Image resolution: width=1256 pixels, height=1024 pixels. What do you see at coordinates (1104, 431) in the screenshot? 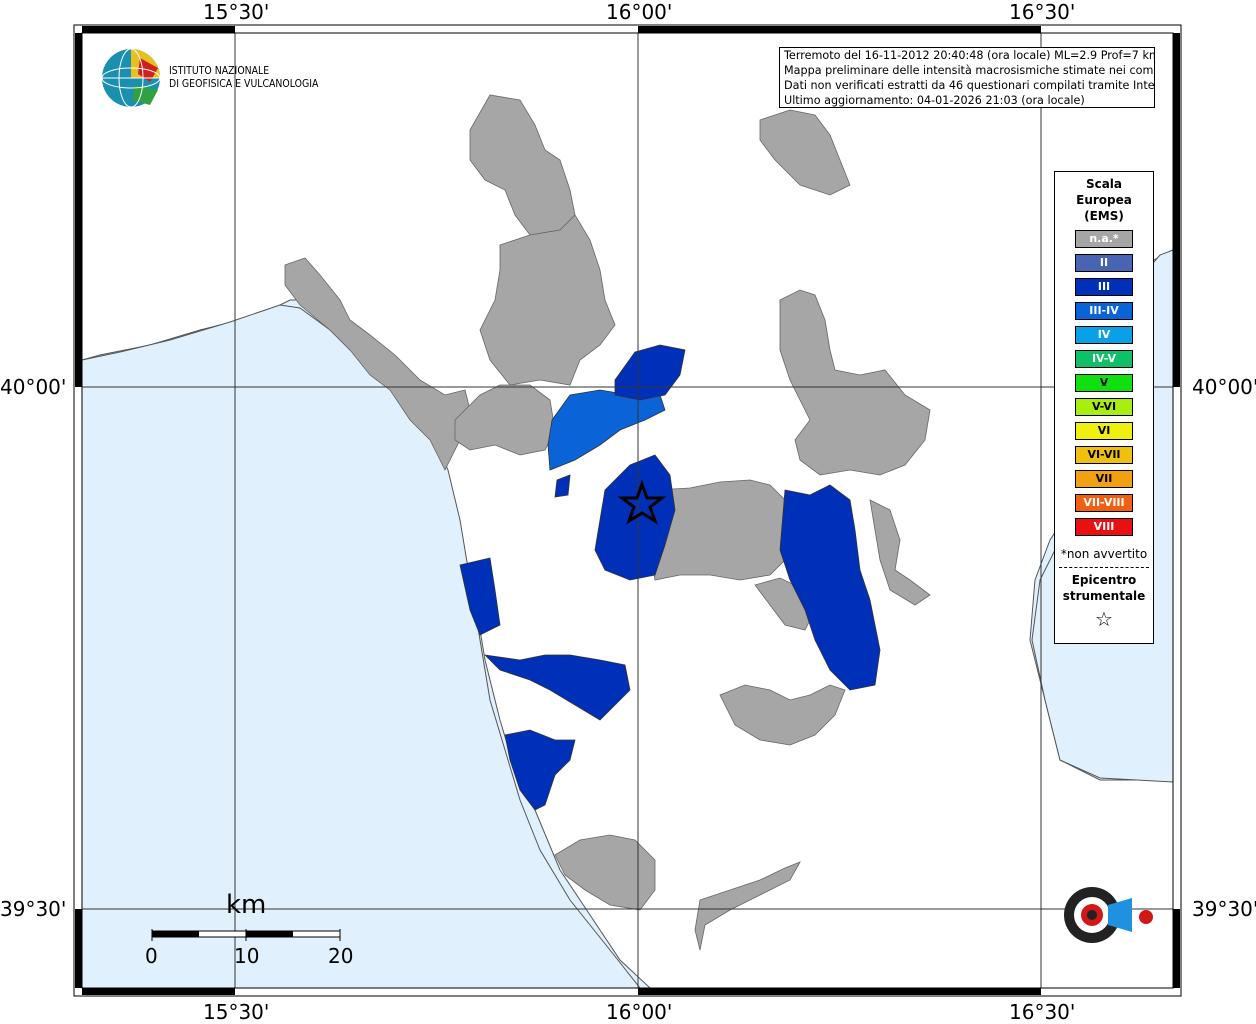
I see `legend-swatch-VI: VI` at bounding box center [1104, 431].